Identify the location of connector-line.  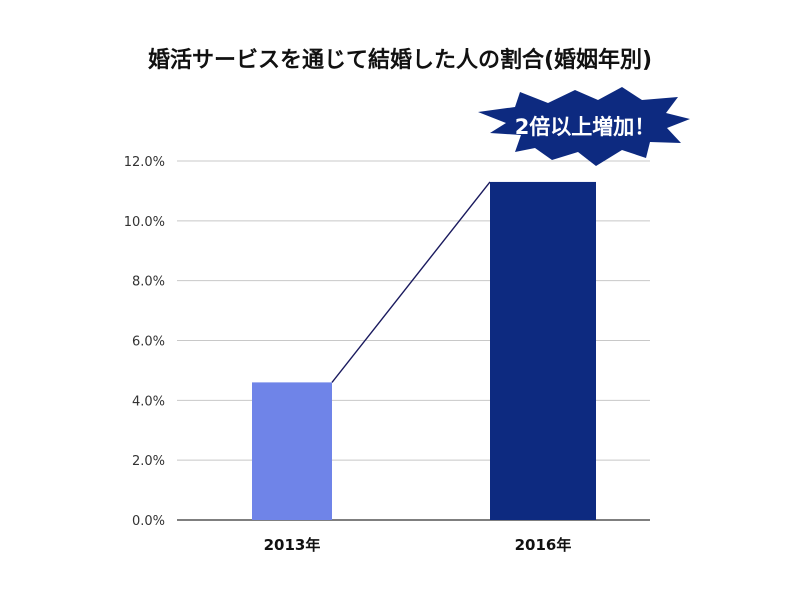
(411, 282).